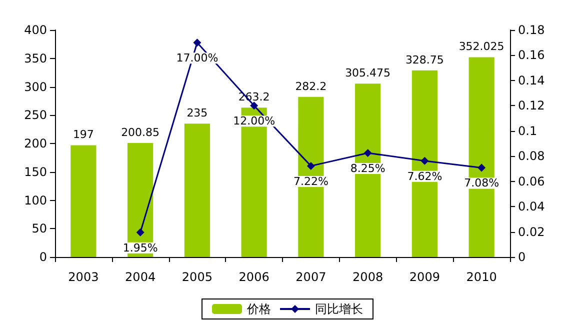 The image size is (575, 327). I want to click on data-label: 200.85, so click(140, 133).